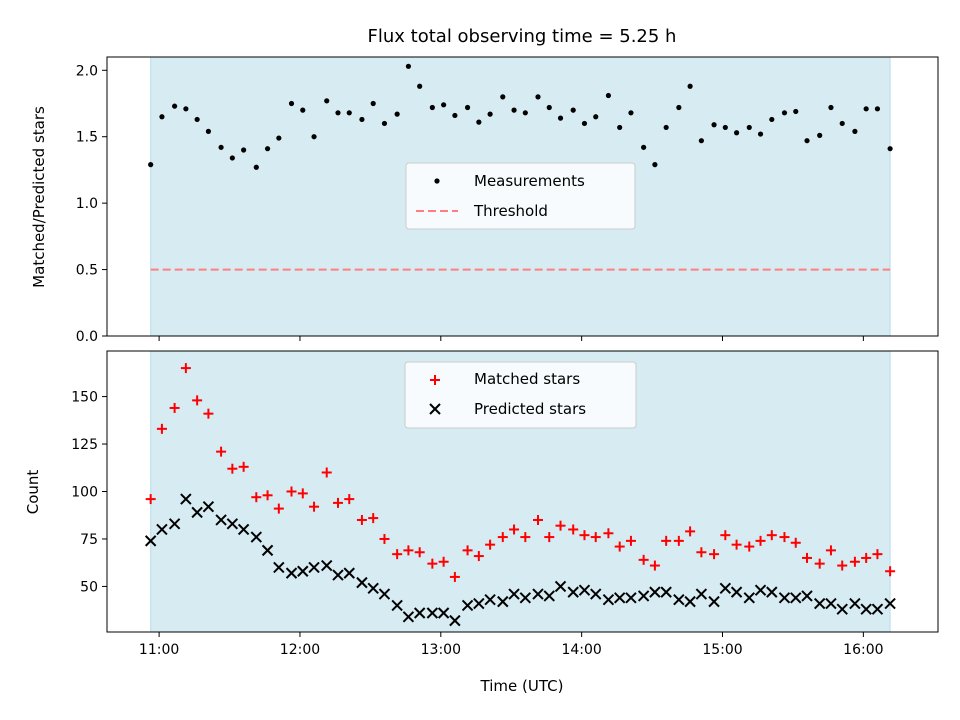 The height and width of the screenshot is (720, 960). I want to click on legend-marker-predicted-stars, so click(435, 409).